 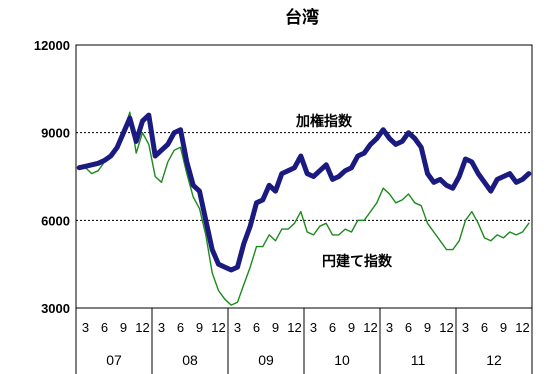 I want to click on series1-annotation: 加権指数, so click(x=324, y=121).